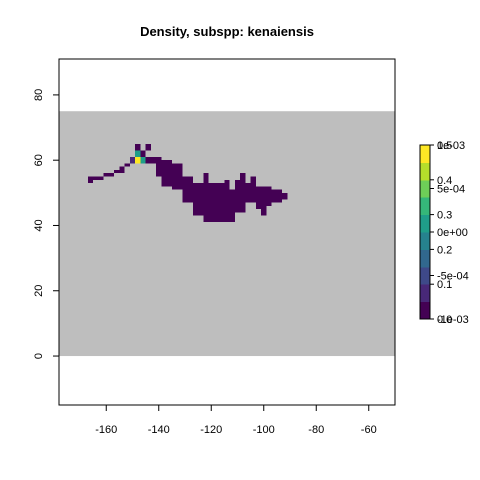 The width and height of the screenshot is (480, 480). What do you see at coordinates (444, 181) in the screenshot?
I see `colorbar-scale-a-tick-label: 0.4` at bounding box center [444, 181].